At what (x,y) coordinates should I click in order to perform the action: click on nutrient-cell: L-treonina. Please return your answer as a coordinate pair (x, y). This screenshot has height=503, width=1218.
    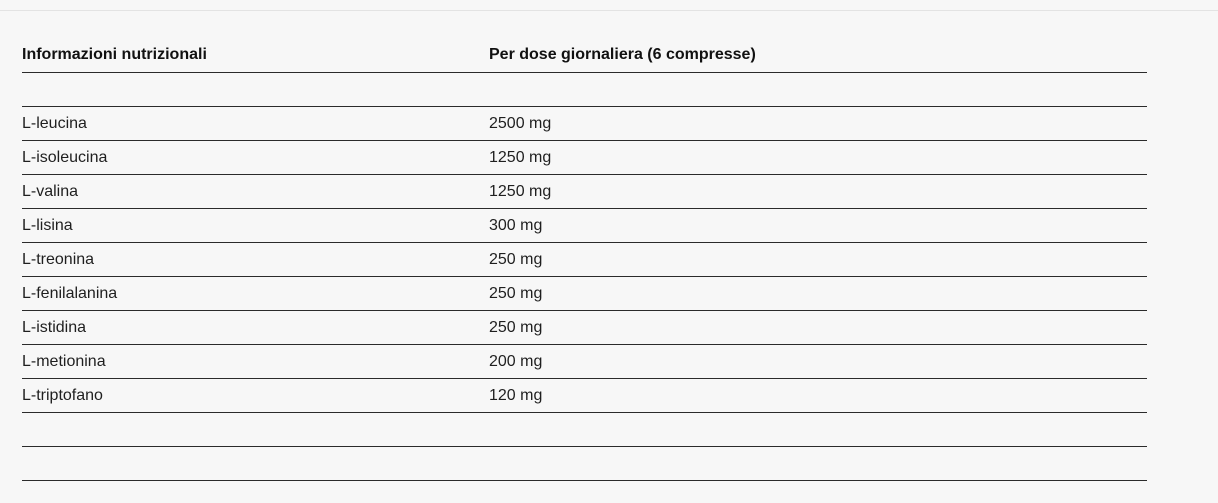
    Looking at the image, I should click on (58, 259).